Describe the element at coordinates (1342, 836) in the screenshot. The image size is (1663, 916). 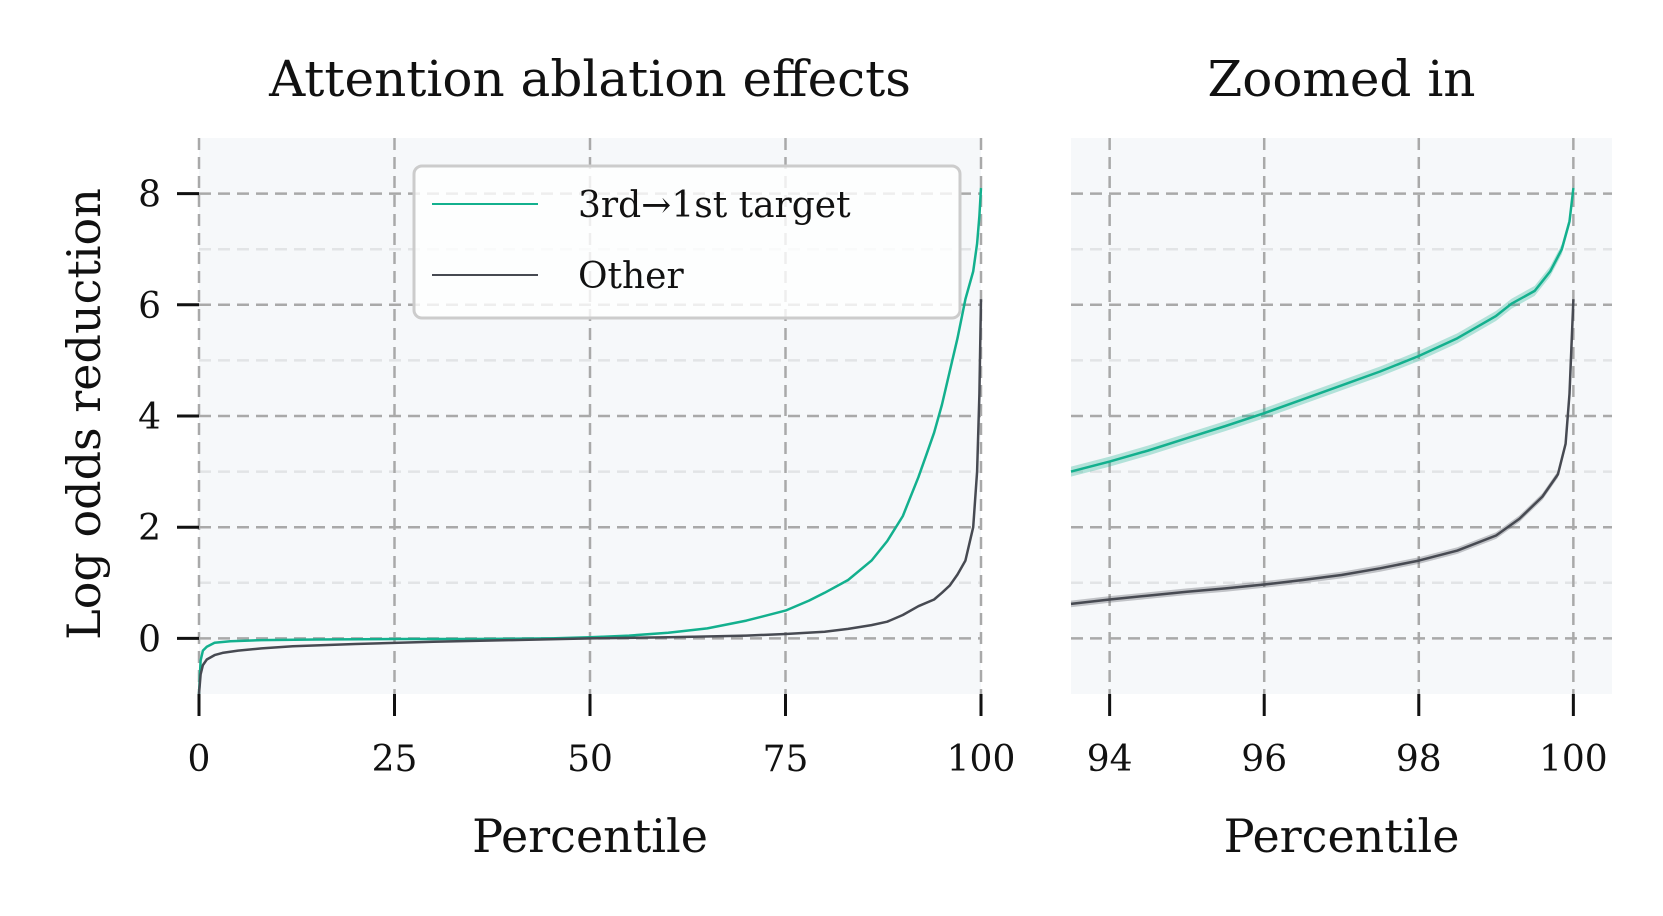
I see `right-x-axis-label: Percentile` at that location.